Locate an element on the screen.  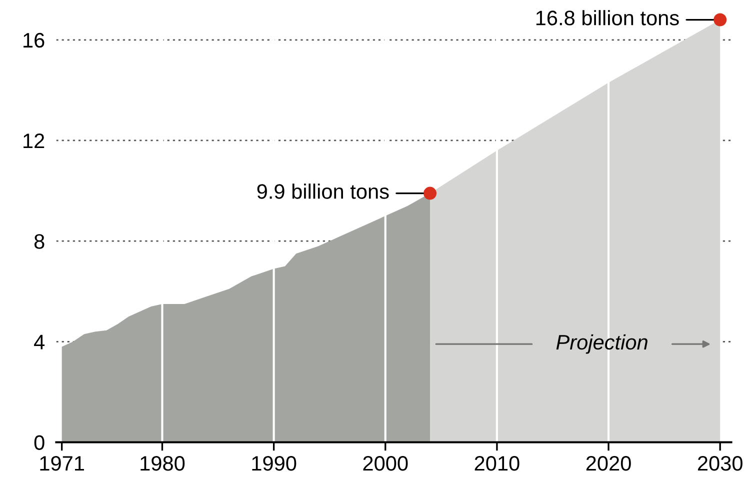
y-tick-label: 0 is located at coordinates (39, 442).